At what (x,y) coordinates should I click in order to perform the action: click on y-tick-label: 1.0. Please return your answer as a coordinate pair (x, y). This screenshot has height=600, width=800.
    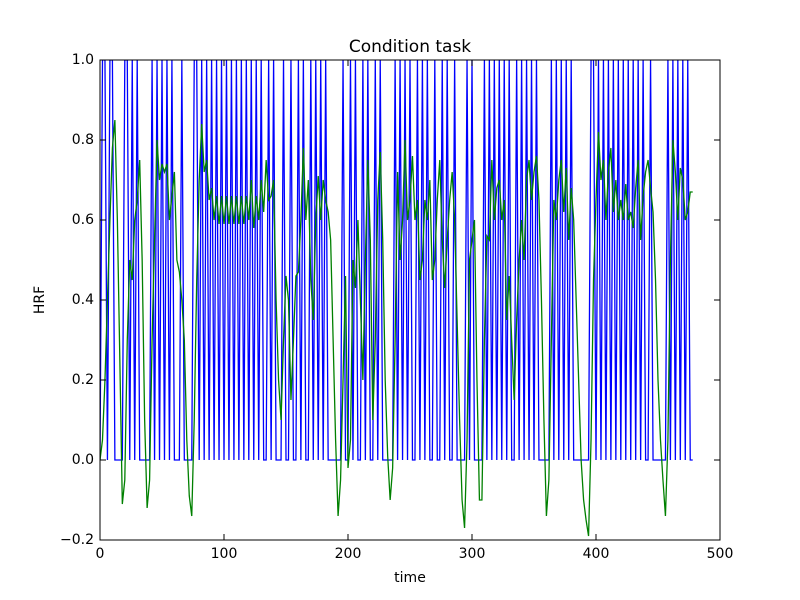
    Looking at the image, I should click on (83, 60).